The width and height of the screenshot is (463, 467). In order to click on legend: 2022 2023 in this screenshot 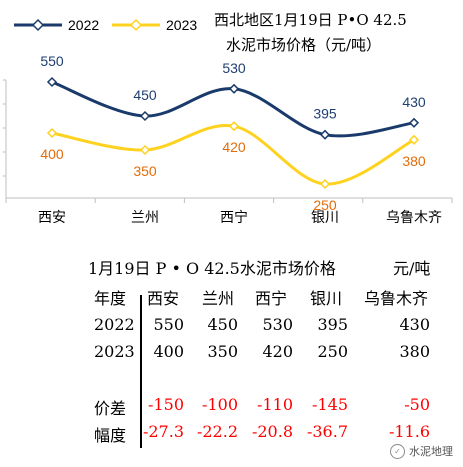, I will do `click(105, 25)`.